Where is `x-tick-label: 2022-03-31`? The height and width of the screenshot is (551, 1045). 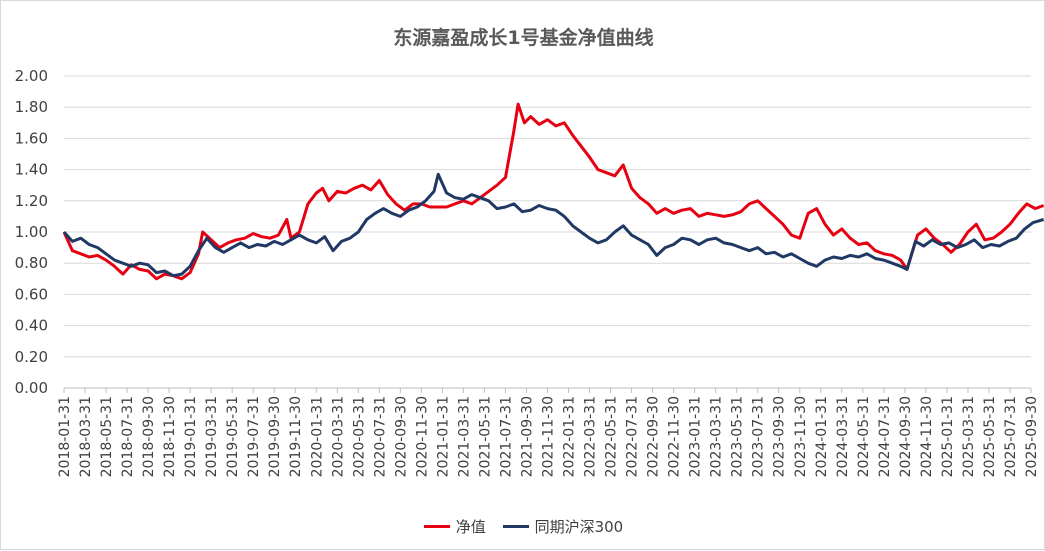 x-tick-label: 2022-03-31 is located at coordinates (591, 436).